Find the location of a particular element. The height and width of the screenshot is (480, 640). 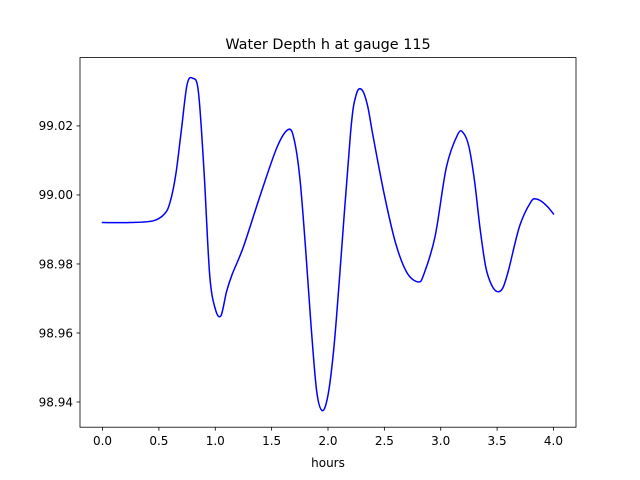

x-tick-label: 1.5 is located at coordinates (271, 441).